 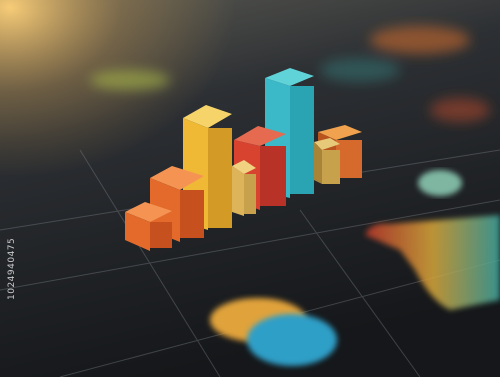 I want to click on blur-red, so click(x=460, y=110).